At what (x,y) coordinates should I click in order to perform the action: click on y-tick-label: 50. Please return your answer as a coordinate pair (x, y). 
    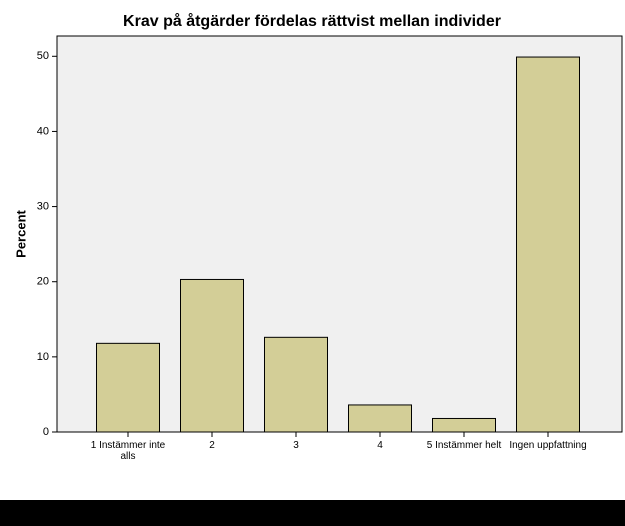
    Looking at the image, I should click on (43, 56).